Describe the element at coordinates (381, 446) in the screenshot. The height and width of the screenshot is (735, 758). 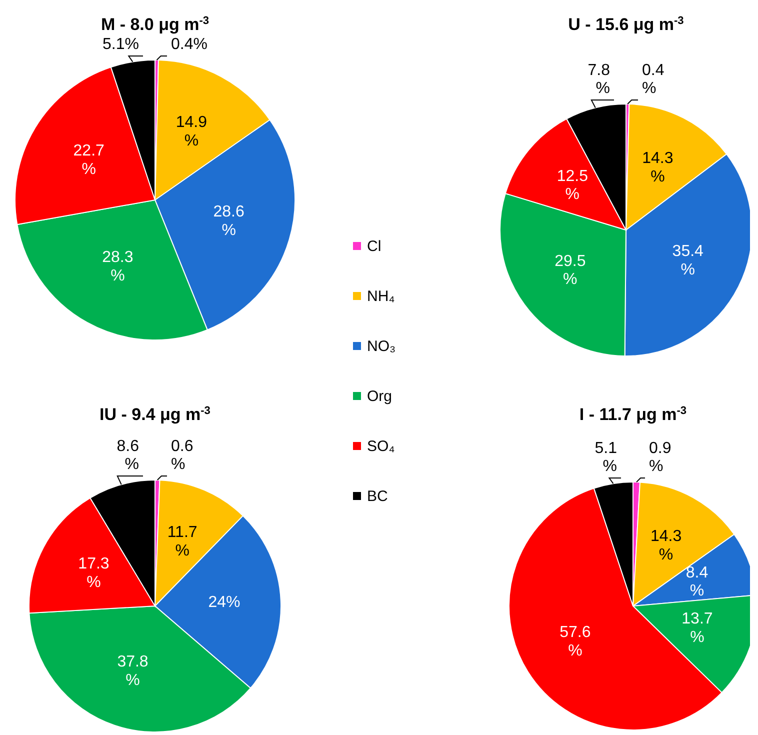
I see `legend-label: SO₄` at that location.